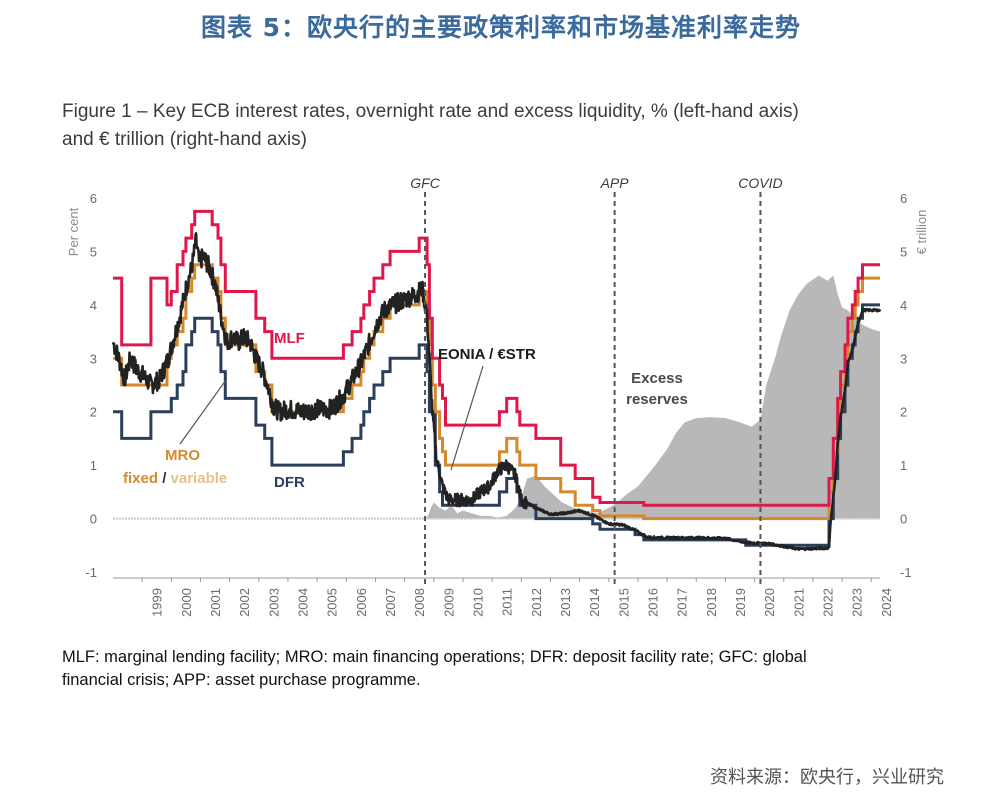 The image size is (1002, 802). I want to click on x-tick-label: 2018, so click(711, 602).